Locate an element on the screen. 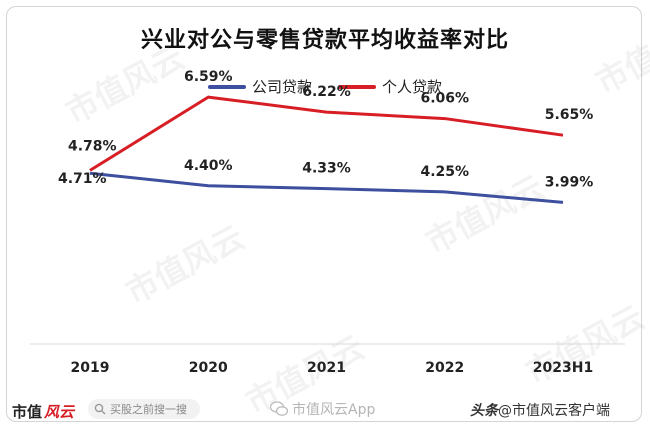  x-tick-label: 2021 is located at coordinates (326, 368).